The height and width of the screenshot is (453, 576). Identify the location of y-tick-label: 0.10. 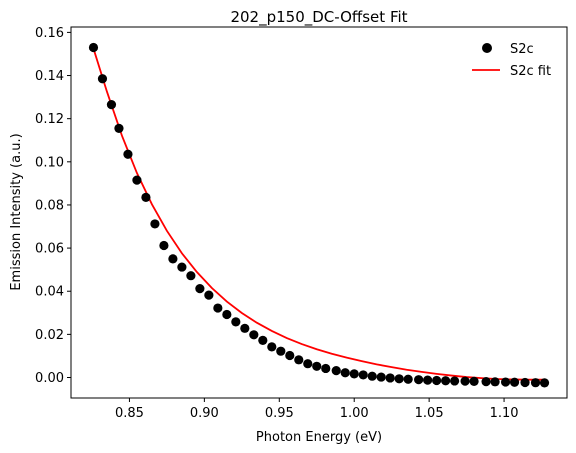
(49, 162).